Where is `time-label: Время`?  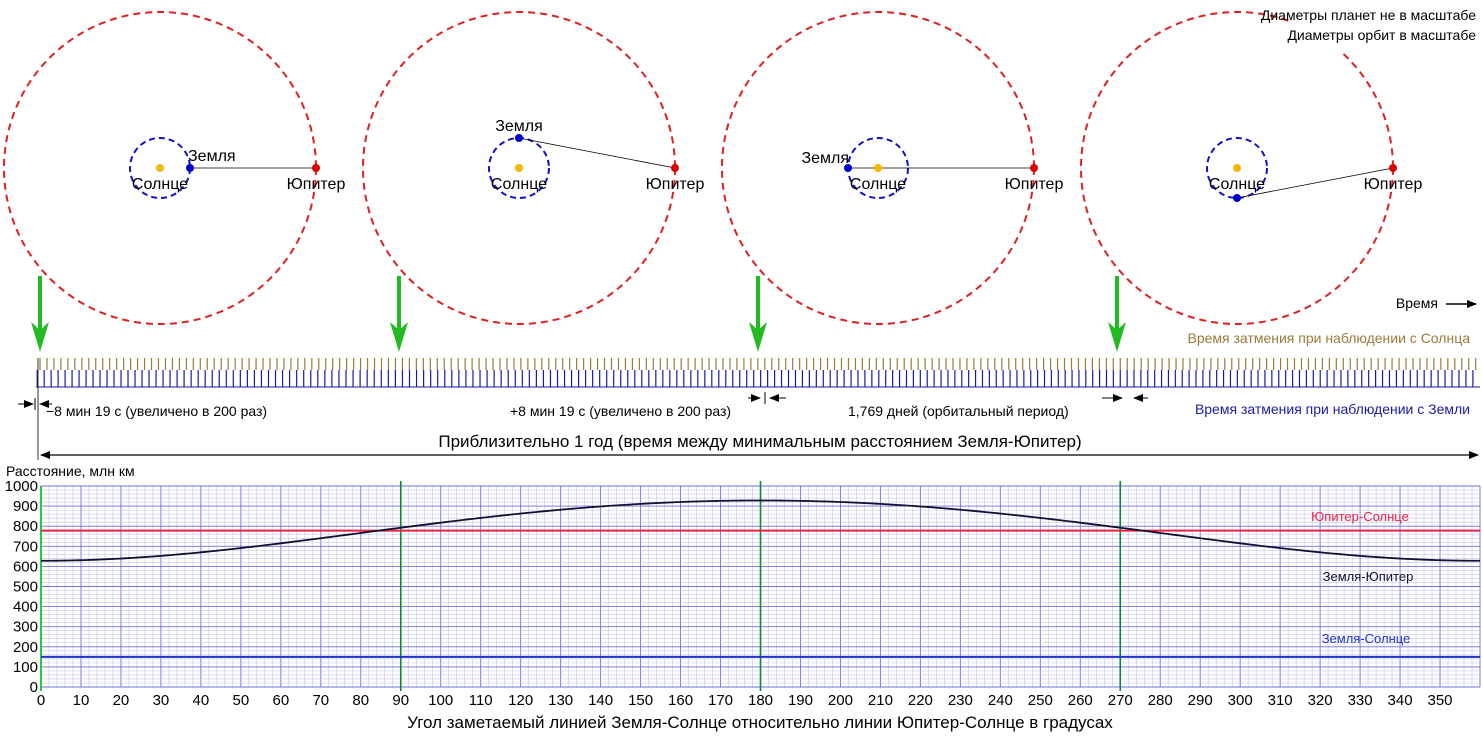 time-label: Время is located at coordinates (1417, 303).